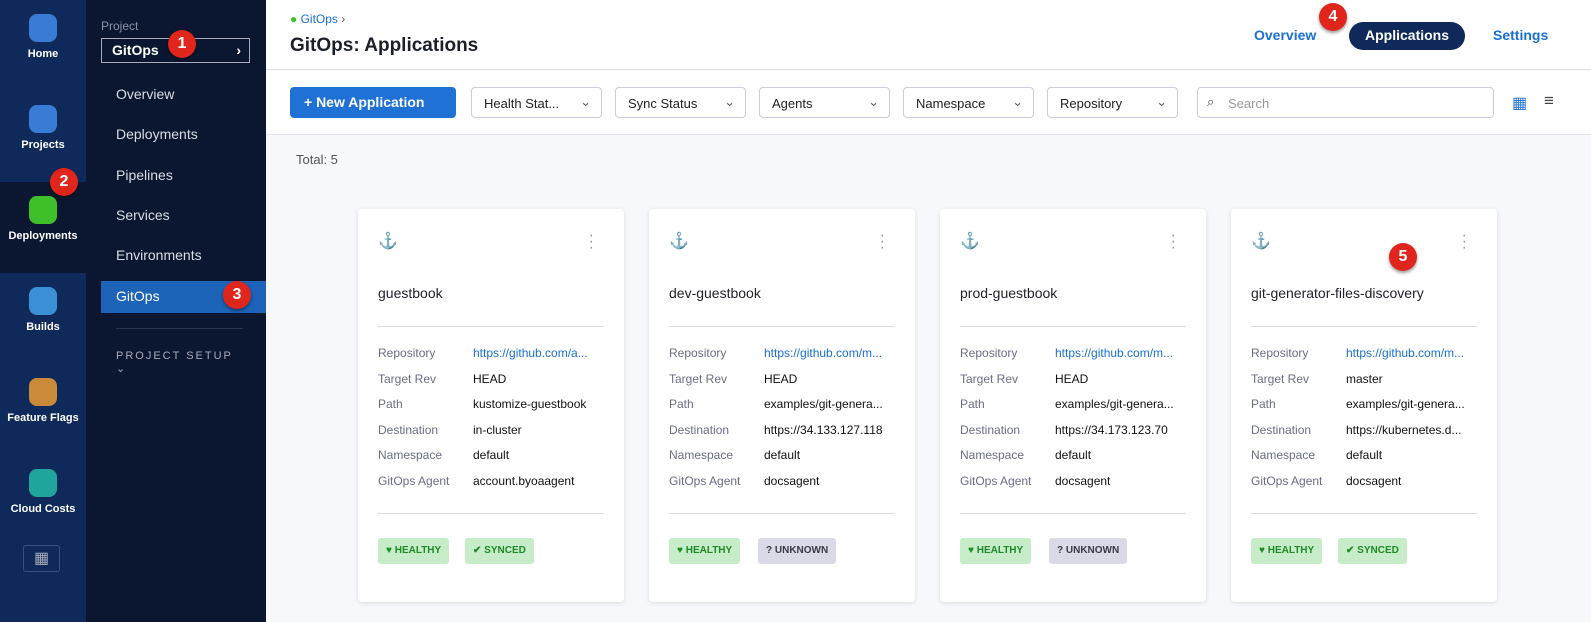 The width and height of the screenshot is (1591, 622). I want to click on project-setup-toggle: PROJECT SETUP ⌄, so click(184, 362).